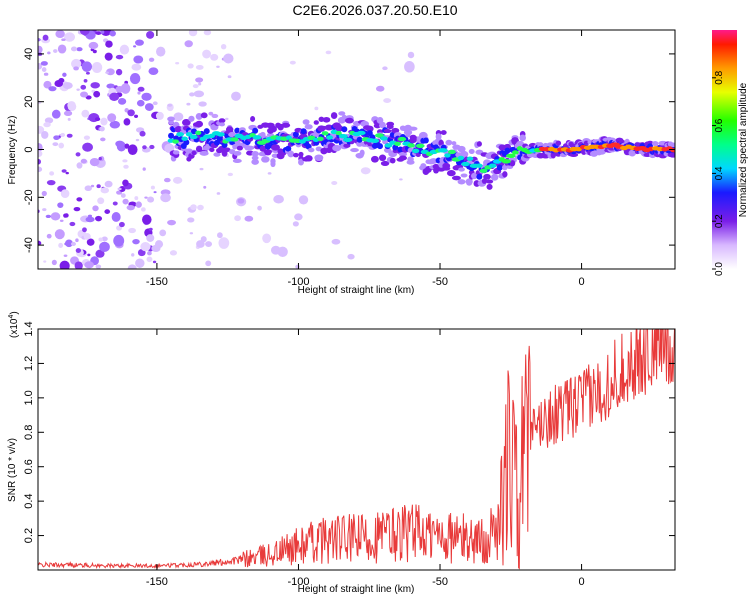  Describe the element at coordinates (298, 582) in the screenshot. I see `snr-x-tick-label: -100` at that location.